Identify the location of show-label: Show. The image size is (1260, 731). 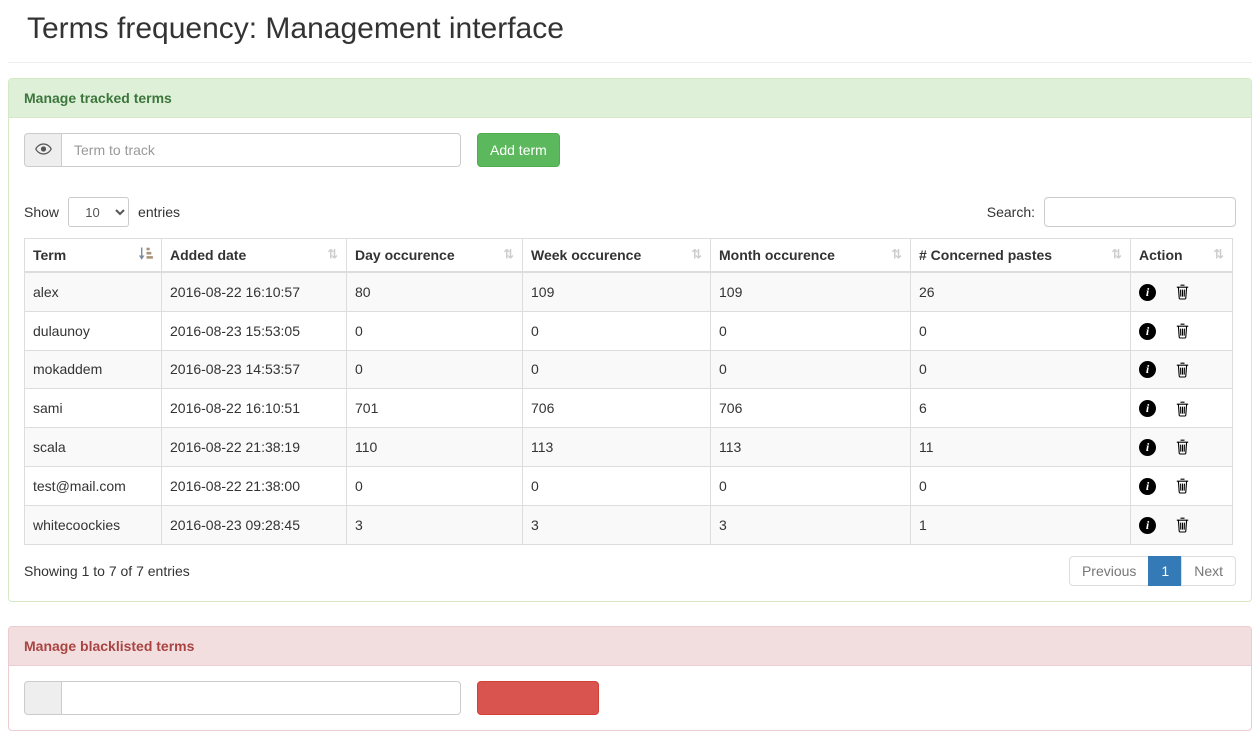
(42, 212).